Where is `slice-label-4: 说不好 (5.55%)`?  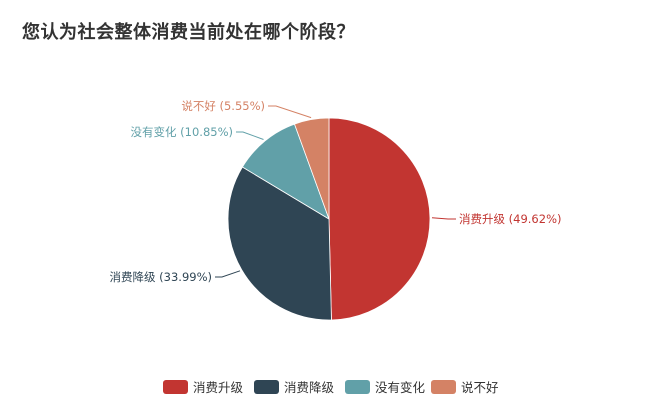
slice-label-4: 说不好 (5.55%) is located at coordinates (223, 106).